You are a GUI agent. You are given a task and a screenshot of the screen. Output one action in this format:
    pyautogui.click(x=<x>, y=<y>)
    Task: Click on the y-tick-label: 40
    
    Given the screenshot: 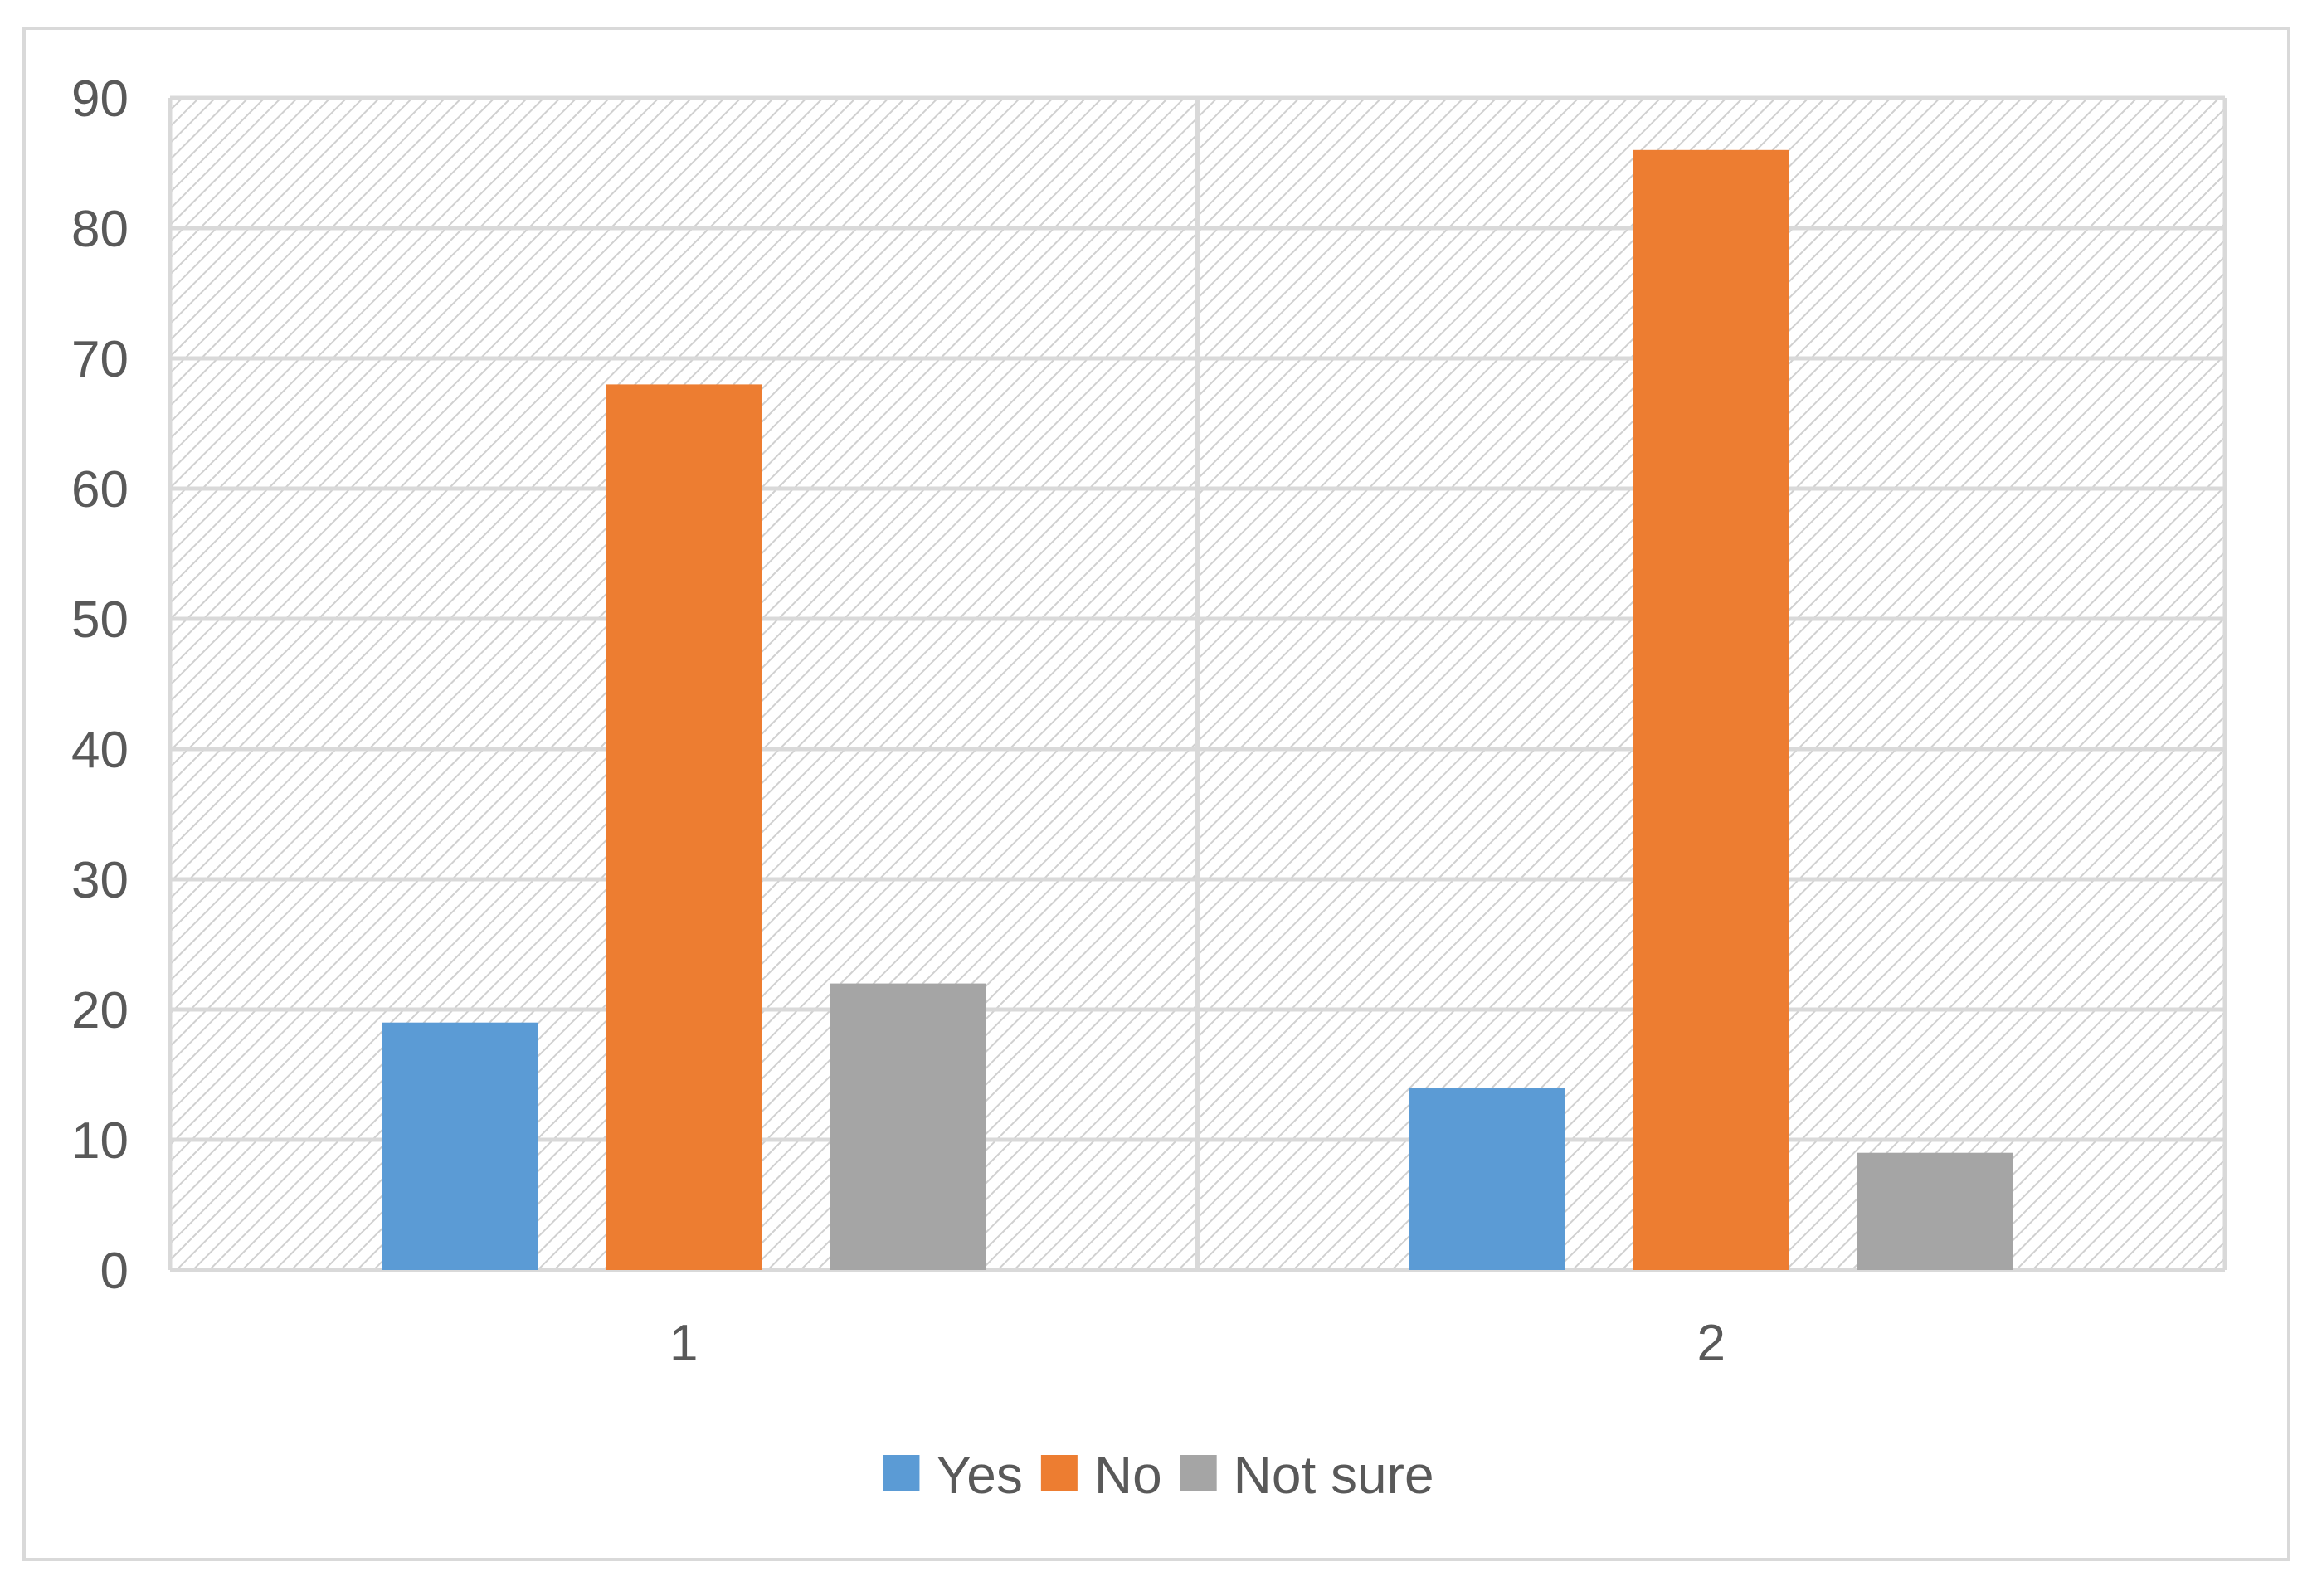 What is the action you would take?
    pyautogui.click(x=100, y=750)
    